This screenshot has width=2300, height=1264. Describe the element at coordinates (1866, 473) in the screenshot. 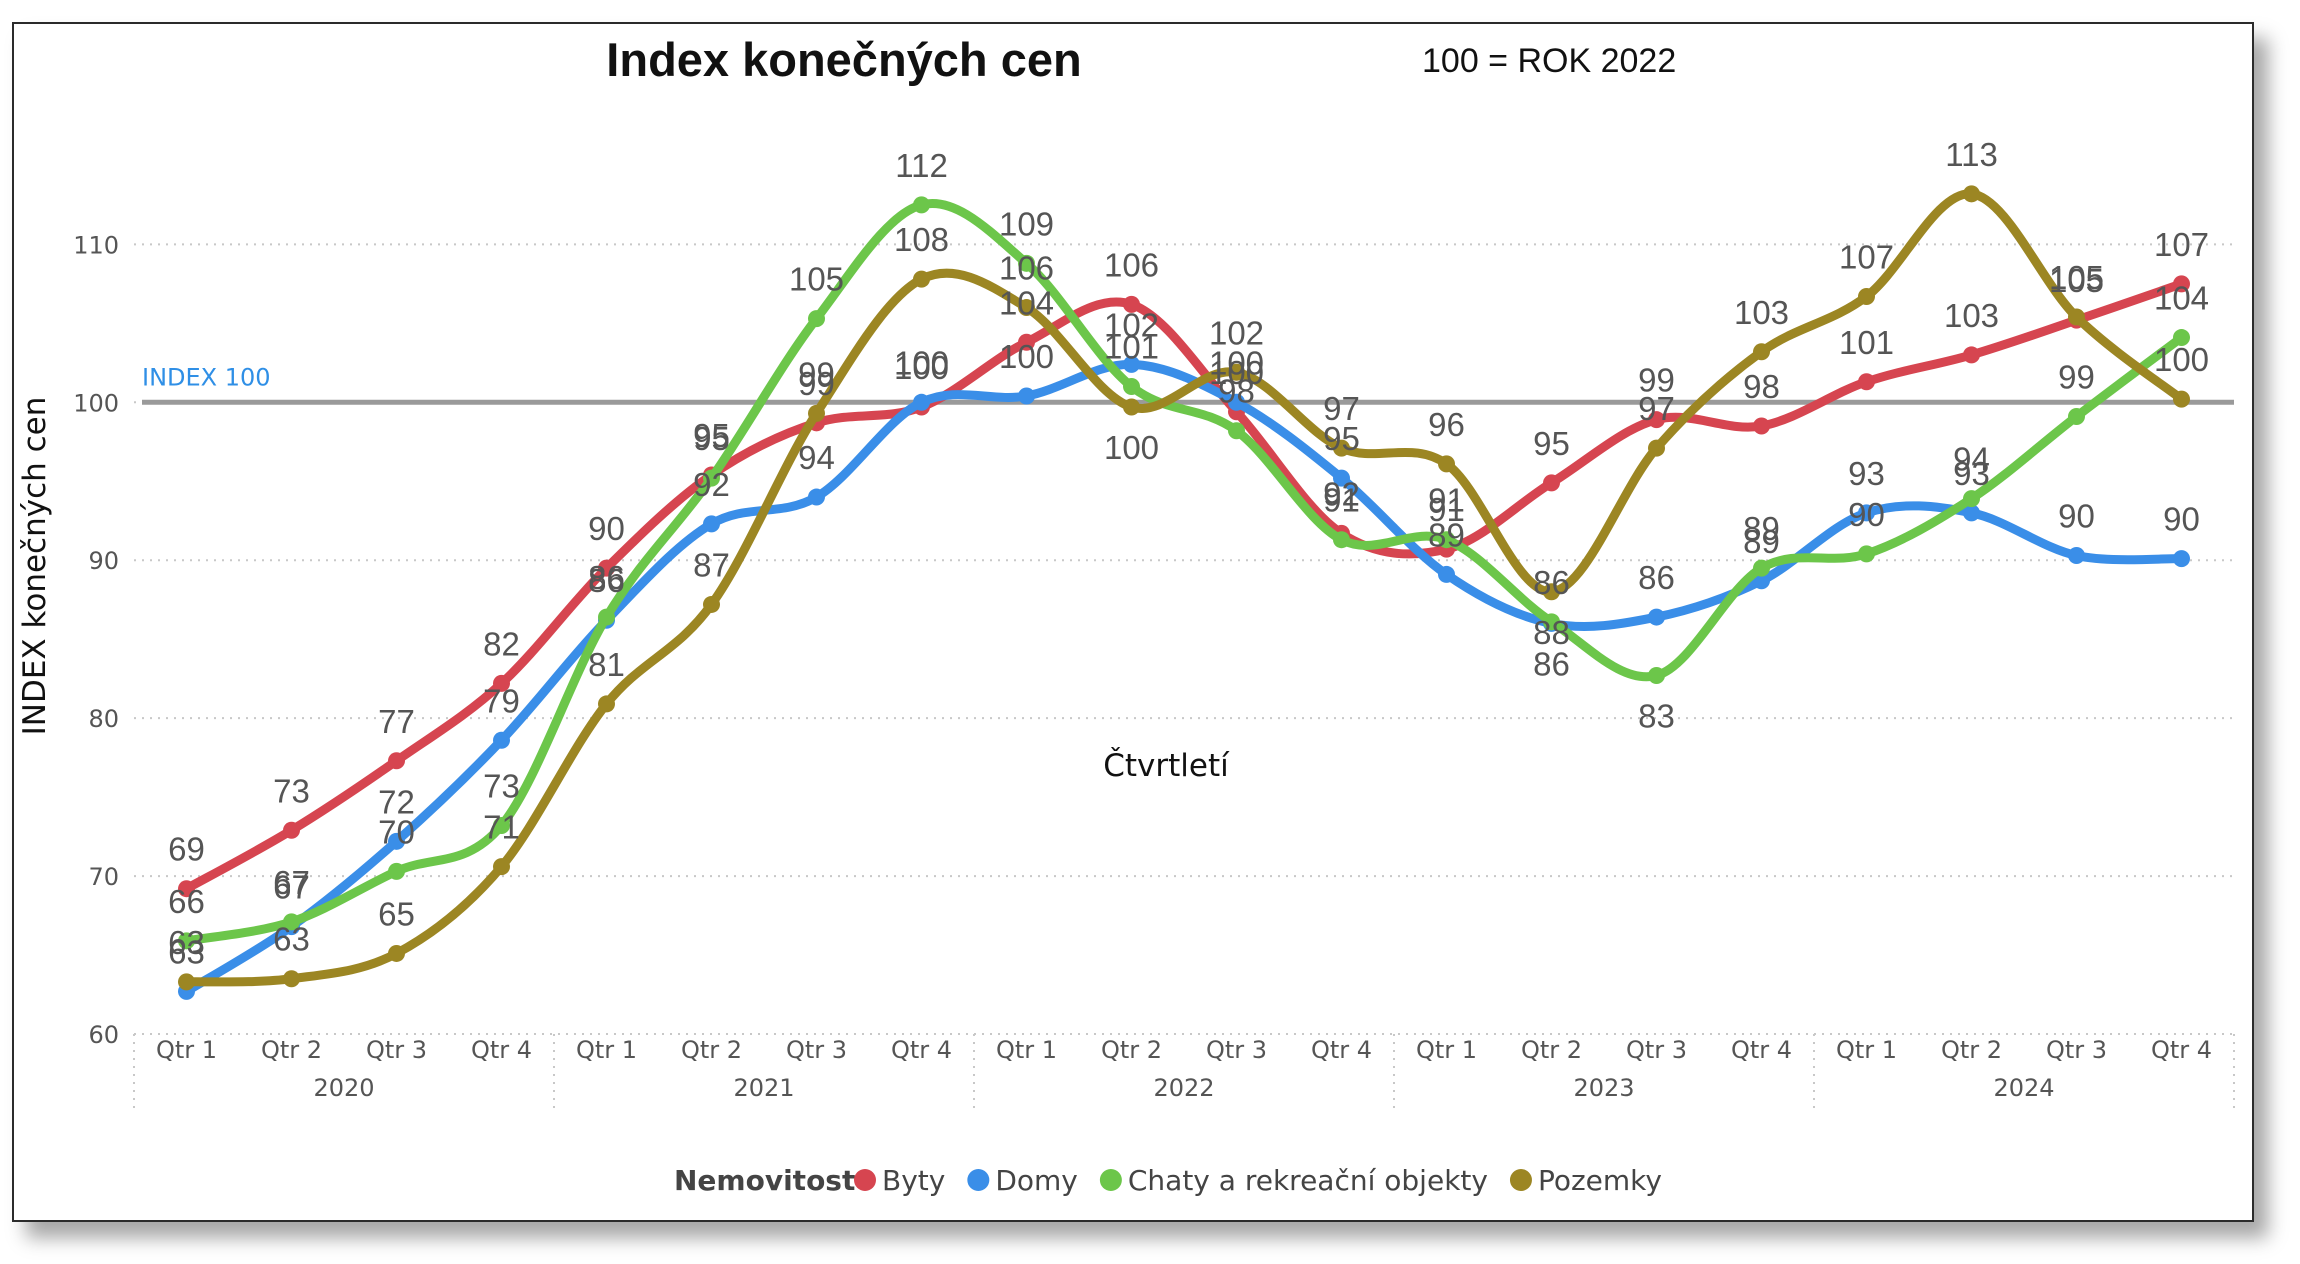

I see `data-label-domy: 93` at that location.